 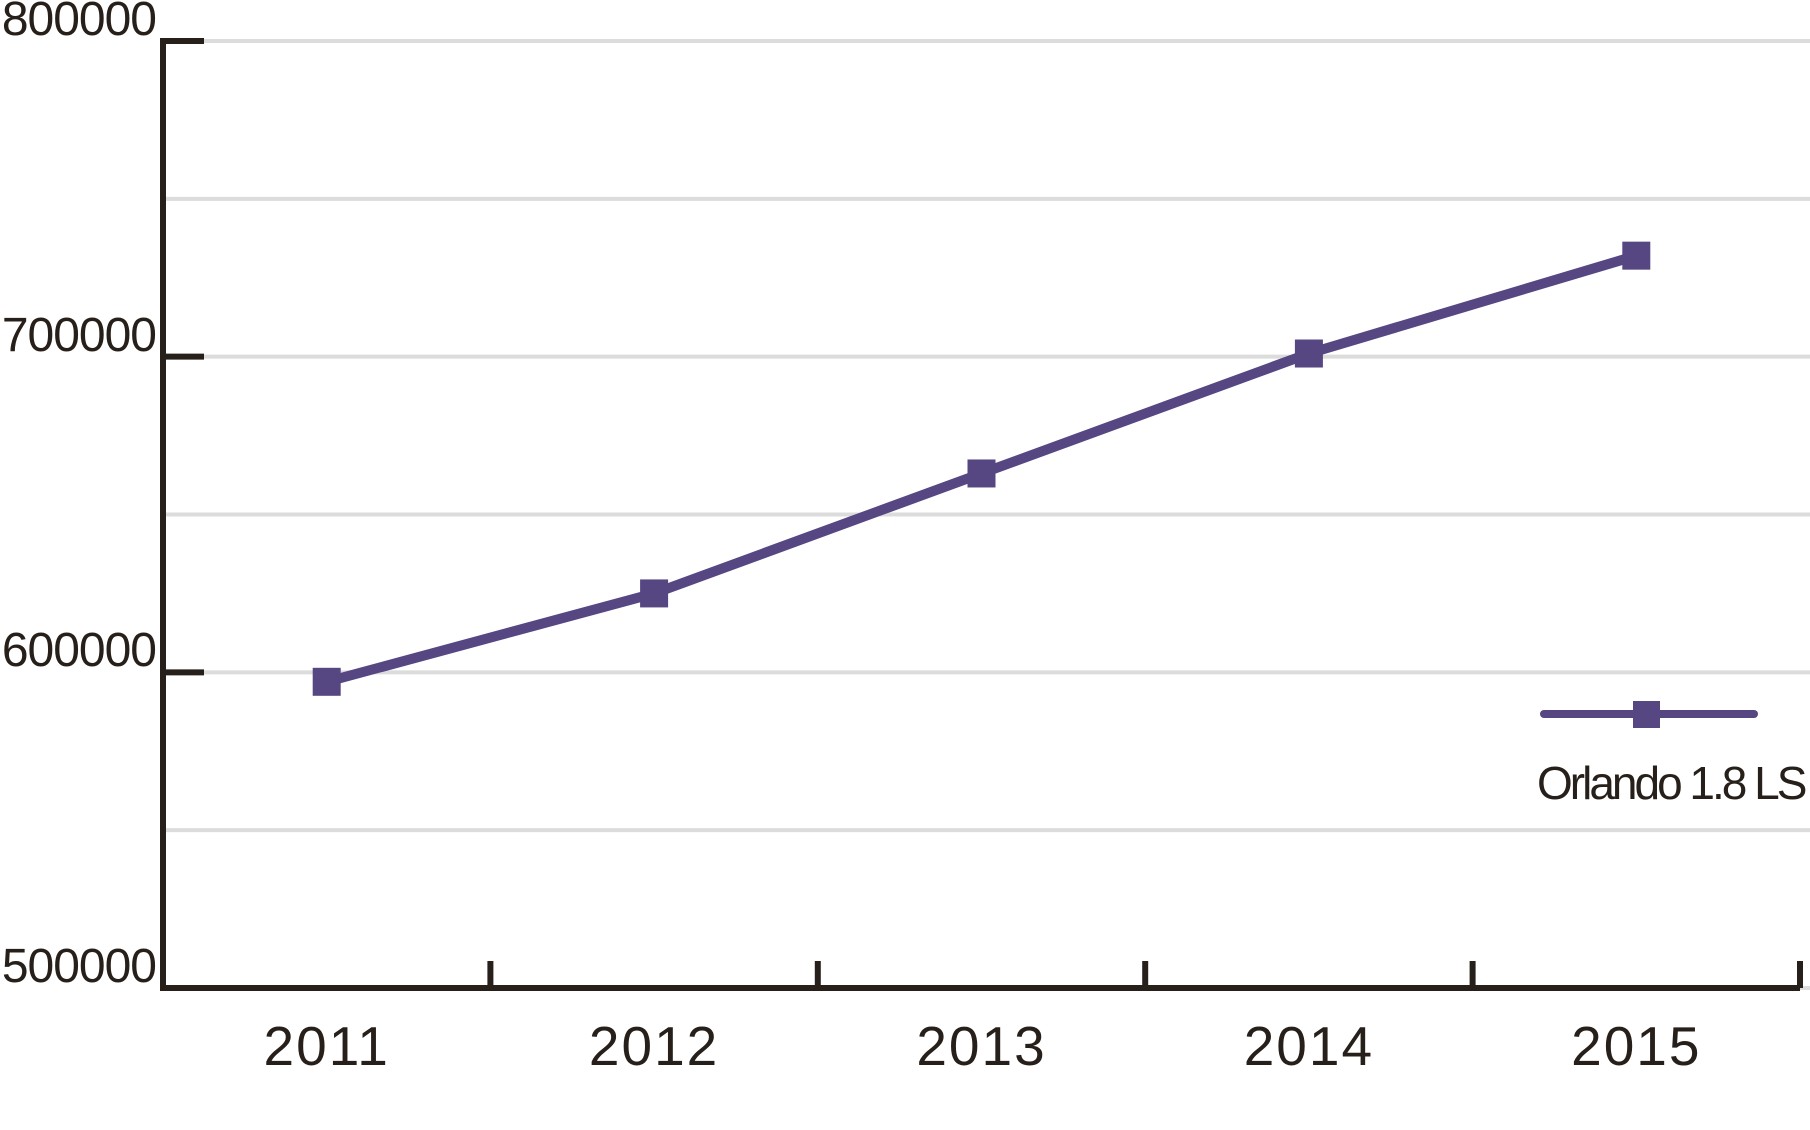 What do you see at coordinates (1309, 1046) in the screenshot?
I see `x-tick-label: 2014` at bounding box center [1309, 1046].